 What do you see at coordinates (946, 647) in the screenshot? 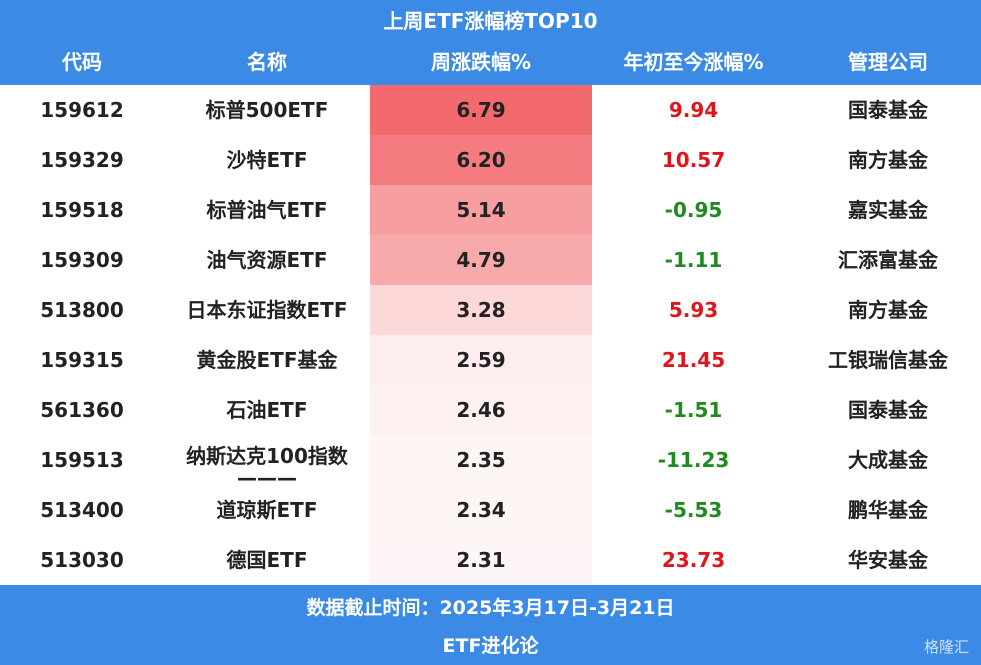
I see `watermark: 格隆汇` at bounding box center [946, 647].